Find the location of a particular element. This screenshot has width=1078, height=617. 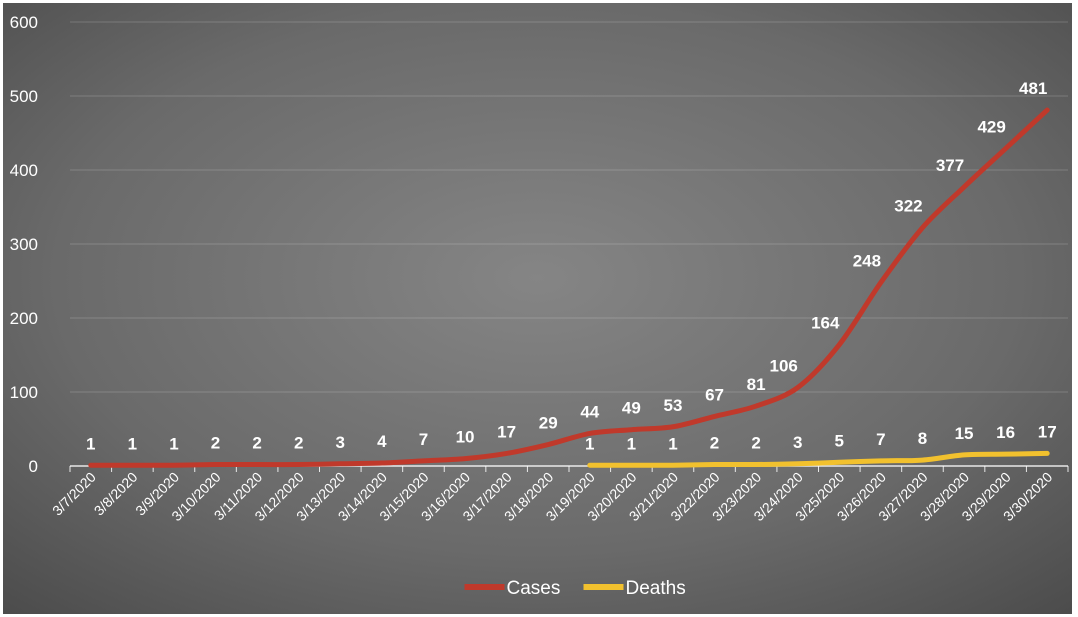

data-label-cases: 44 is located at coordinates (589, 411).